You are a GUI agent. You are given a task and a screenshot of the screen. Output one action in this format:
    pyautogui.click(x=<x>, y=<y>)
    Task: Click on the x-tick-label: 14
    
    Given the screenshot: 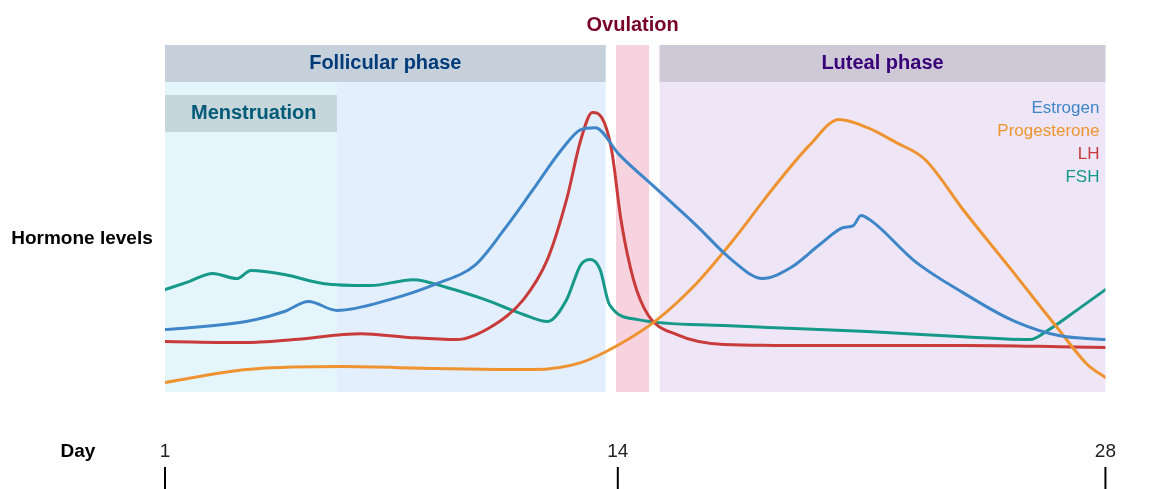 What is the action you would take?
    pyautogui.click(x=618, y=450)
    